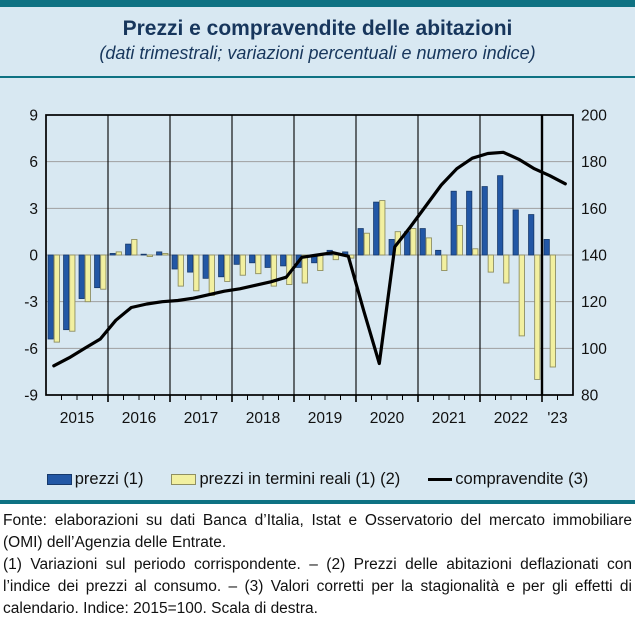 This screenshot has height=636, width=635. Describe the element at coordinates (317, 3) in the screenshot. I see `top-accent-bar` at that location.